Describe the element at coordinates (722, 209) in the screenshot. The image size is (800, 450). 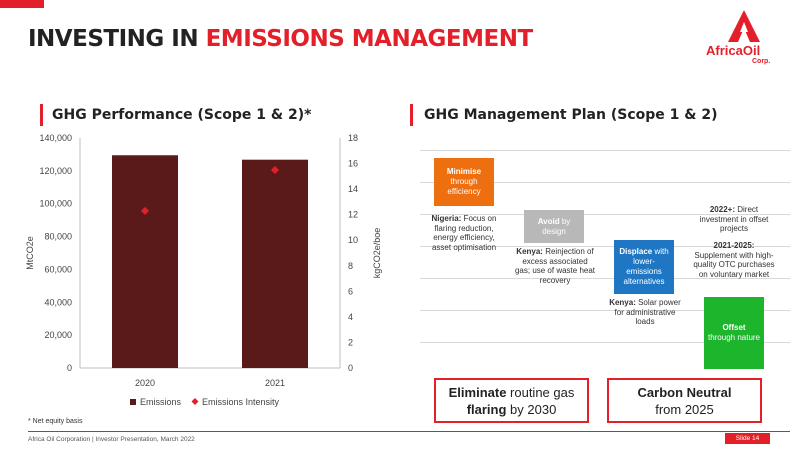
I see `offset-note-direct-period: 2022+:` at that location.